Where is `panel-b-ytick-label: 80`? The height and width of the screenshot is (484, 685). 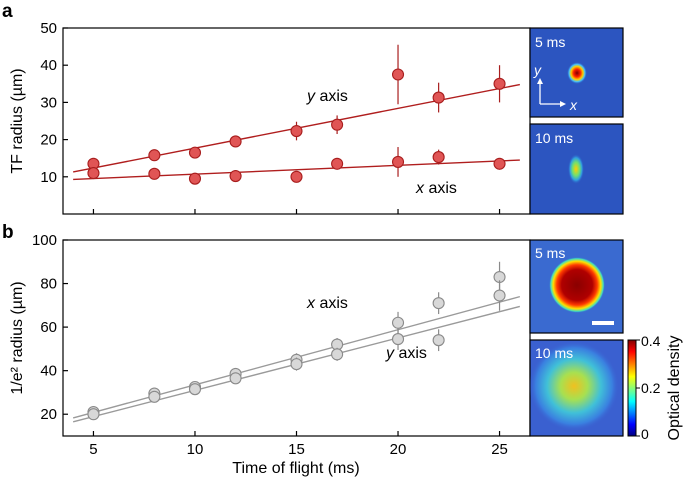 panel-b-ytick-label: 80 is located at coordinates (48, 284).